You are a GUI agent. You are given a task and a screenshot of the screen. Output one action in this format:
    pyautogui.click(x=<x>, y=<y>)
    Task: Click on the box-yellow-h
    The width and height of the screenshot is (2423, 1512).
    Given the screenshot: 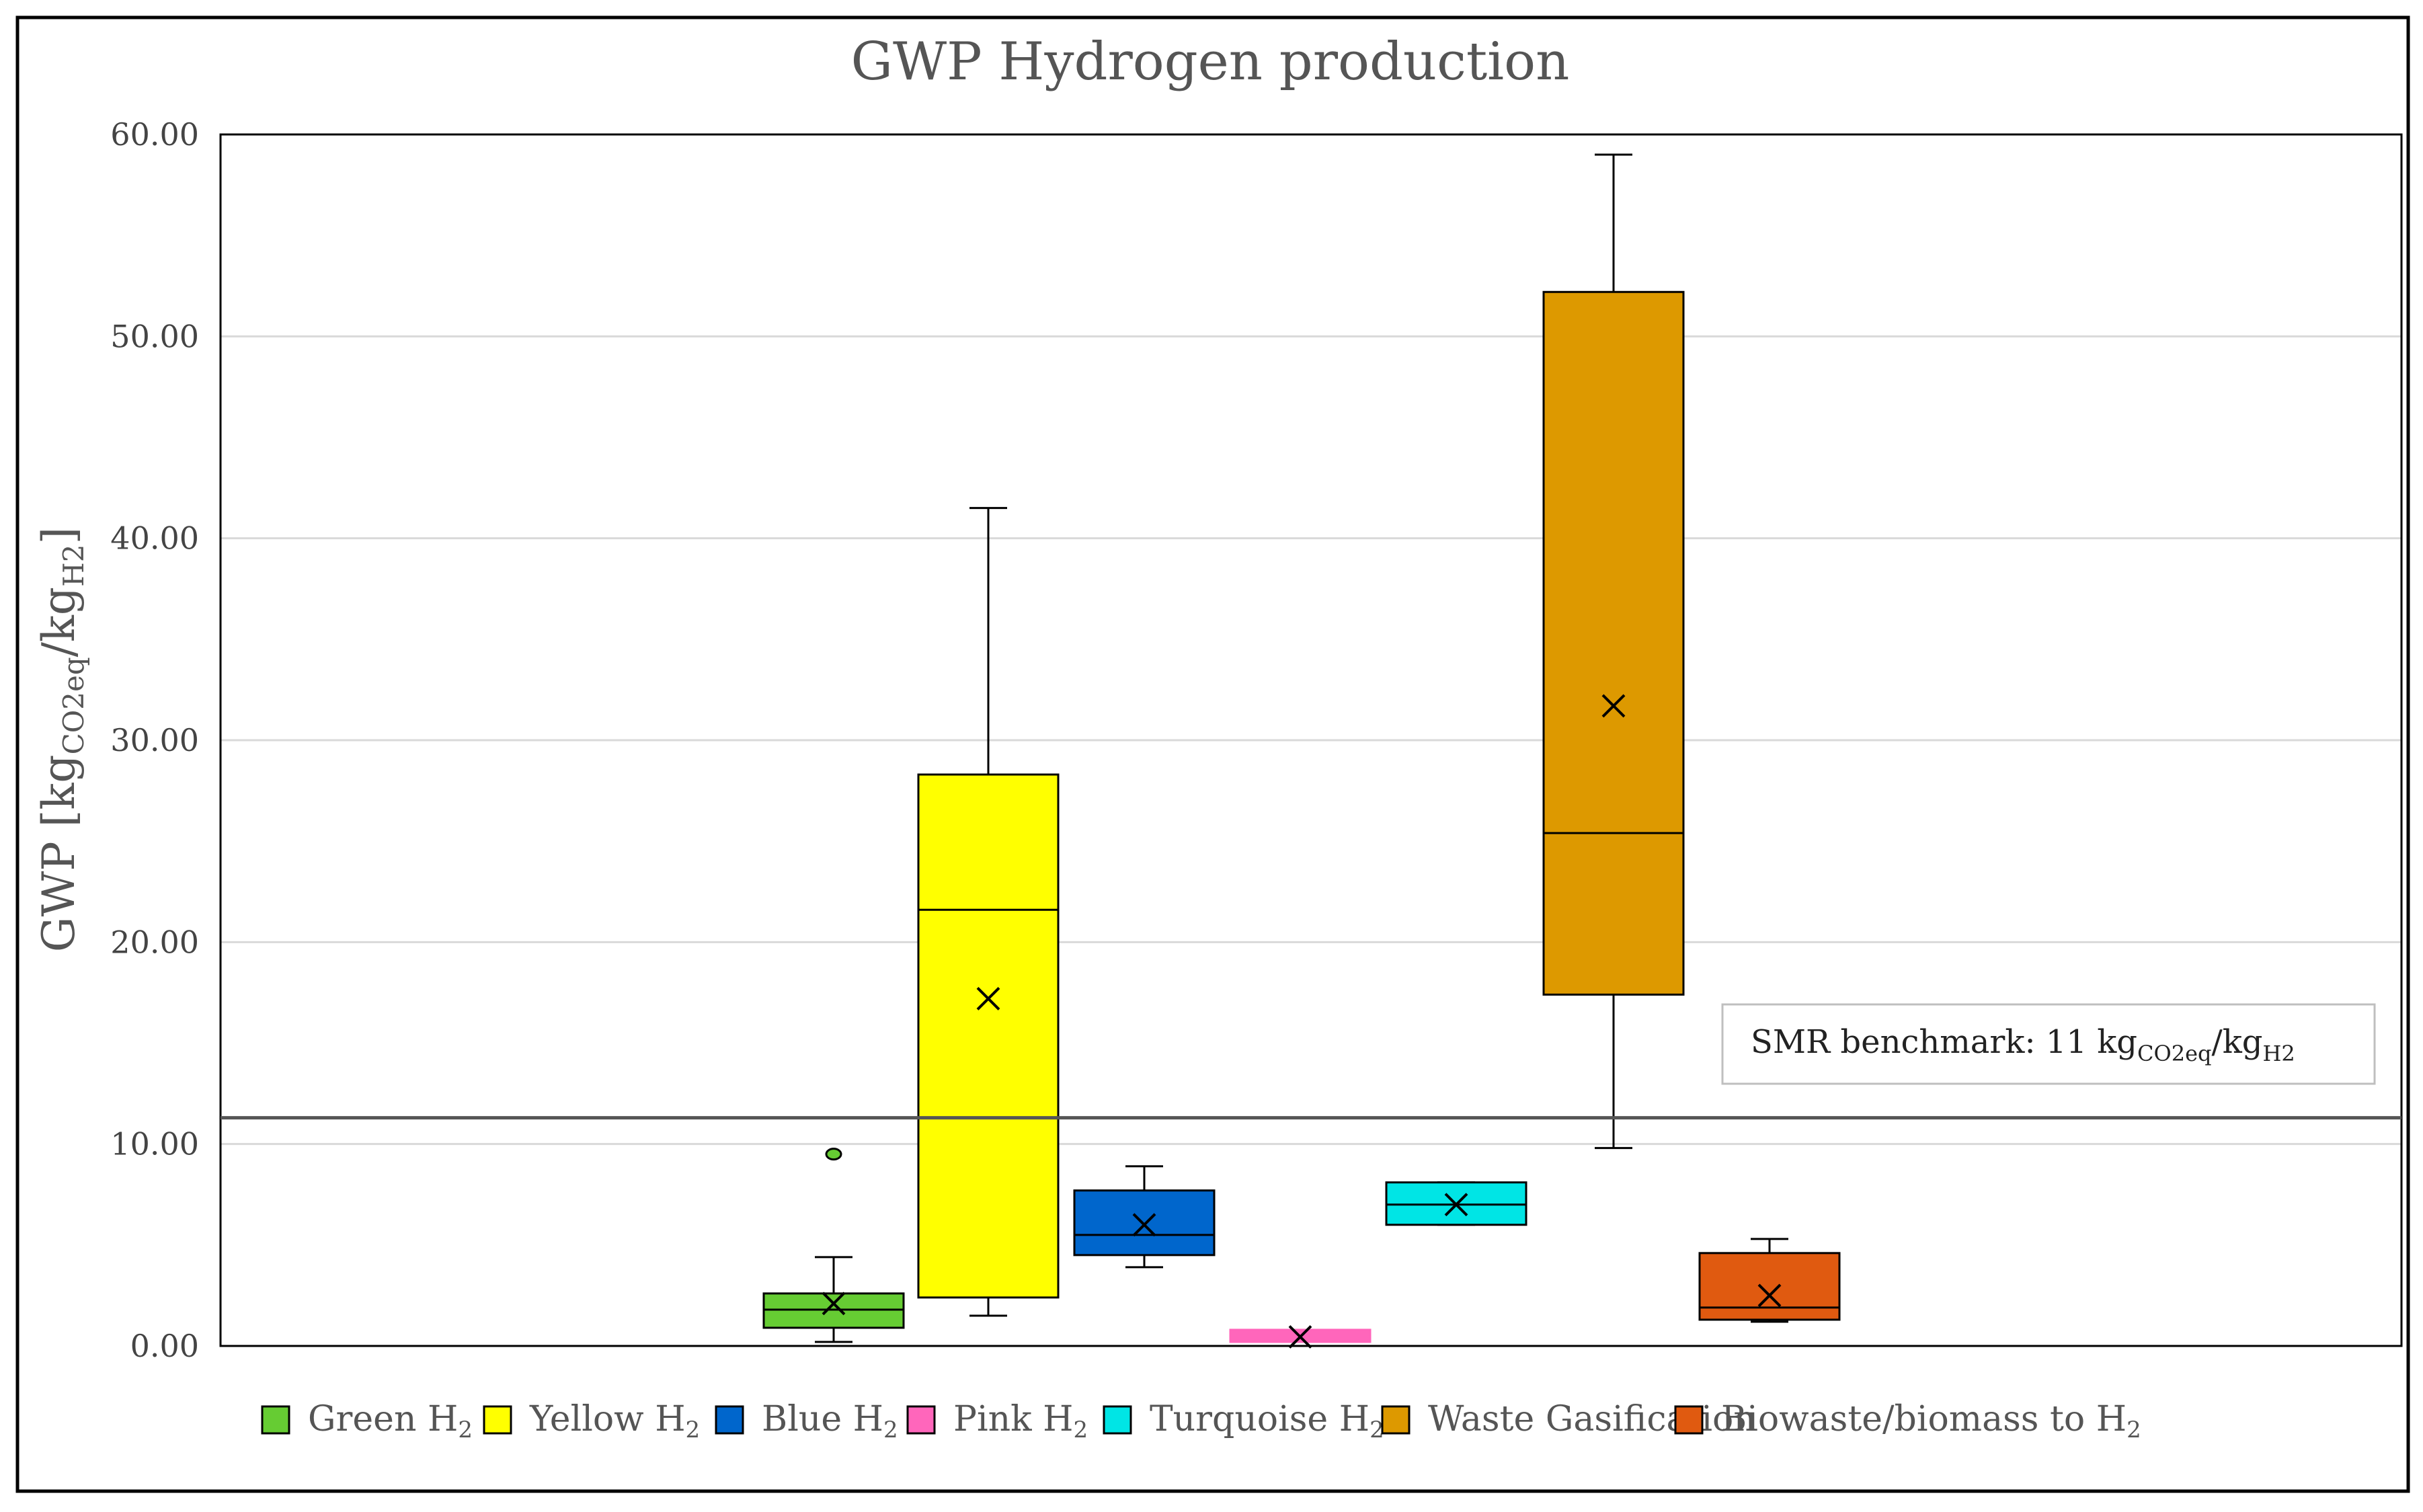 What is the action you would take?
    pyautogui.click(x=988, y=912)
    